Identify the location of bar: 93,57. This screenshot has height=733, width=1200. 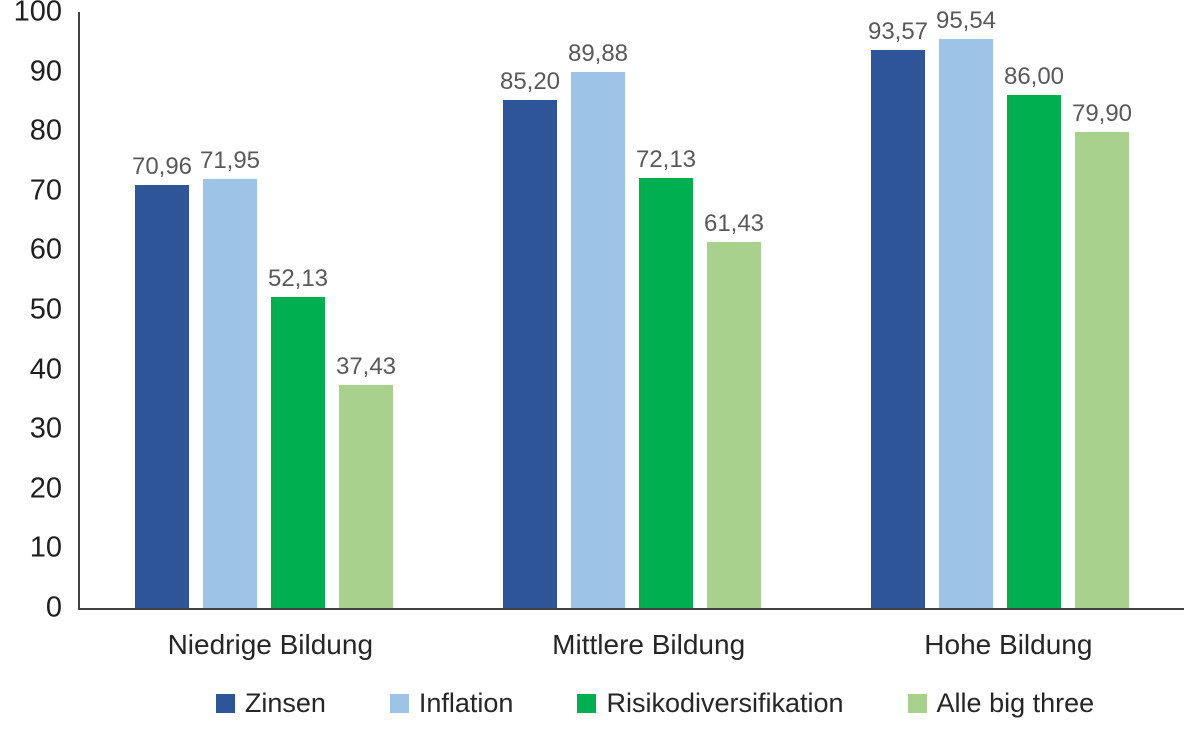
(898, 314).